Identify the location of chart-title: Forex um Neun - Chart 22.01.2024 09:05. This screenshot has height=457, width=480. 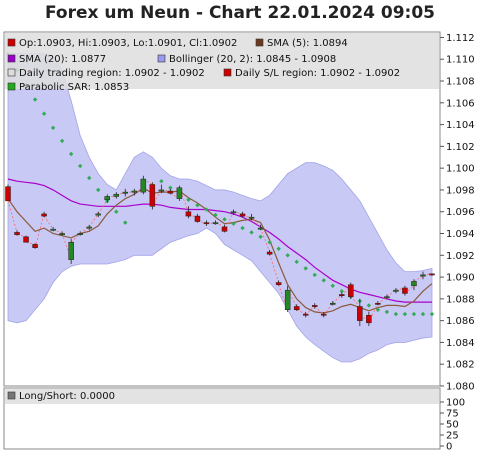
(240, 13).